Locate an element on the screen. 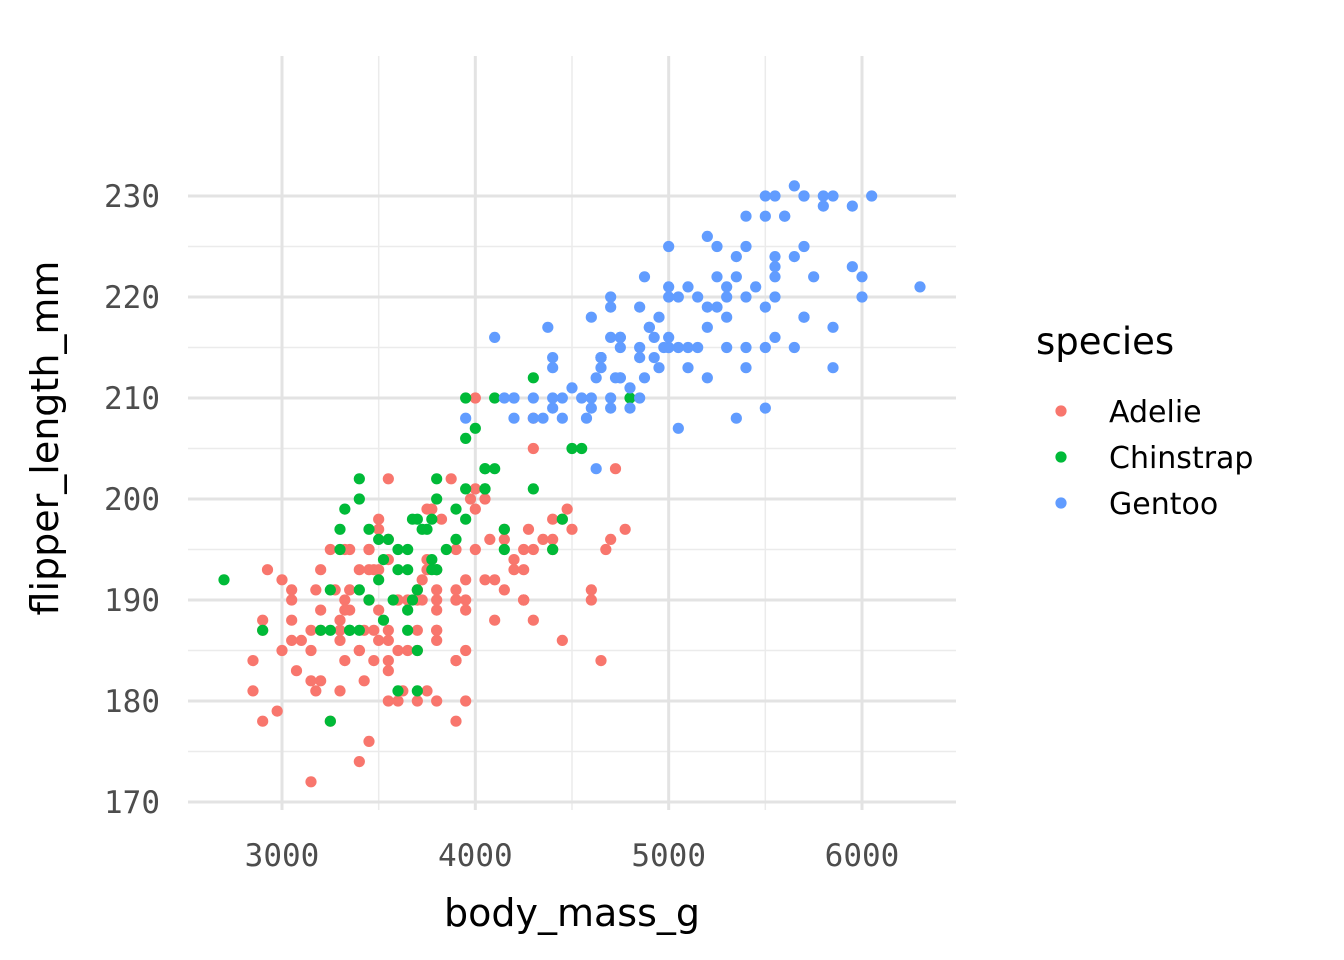  legend-key-adelie is located at coordinates (1061, 411).